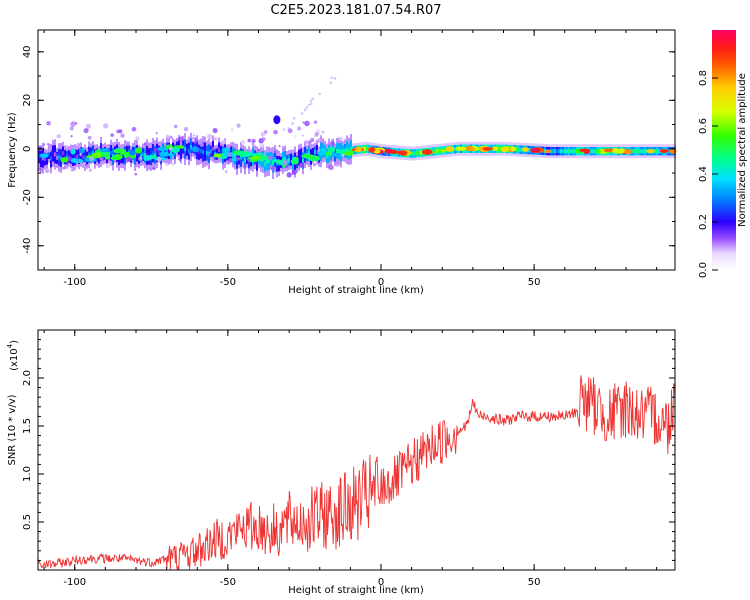 The height and width of the screenshot is (600, 750). I want to click on colorbar-label: Normalized spectral amplitude, so click(742, 150).